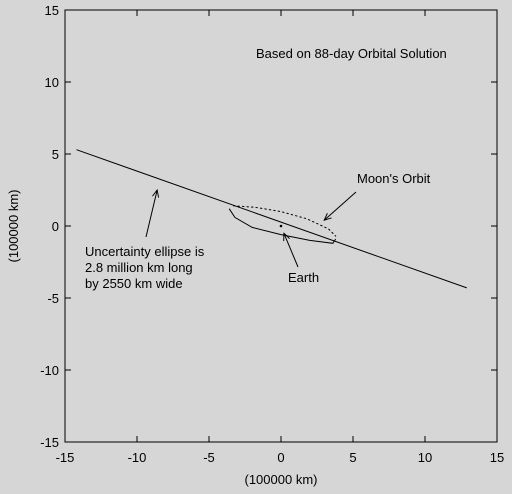  Describe the element at coordinates (52, 10) in the screenshot. I see `y-tick-label: 15` at that location.